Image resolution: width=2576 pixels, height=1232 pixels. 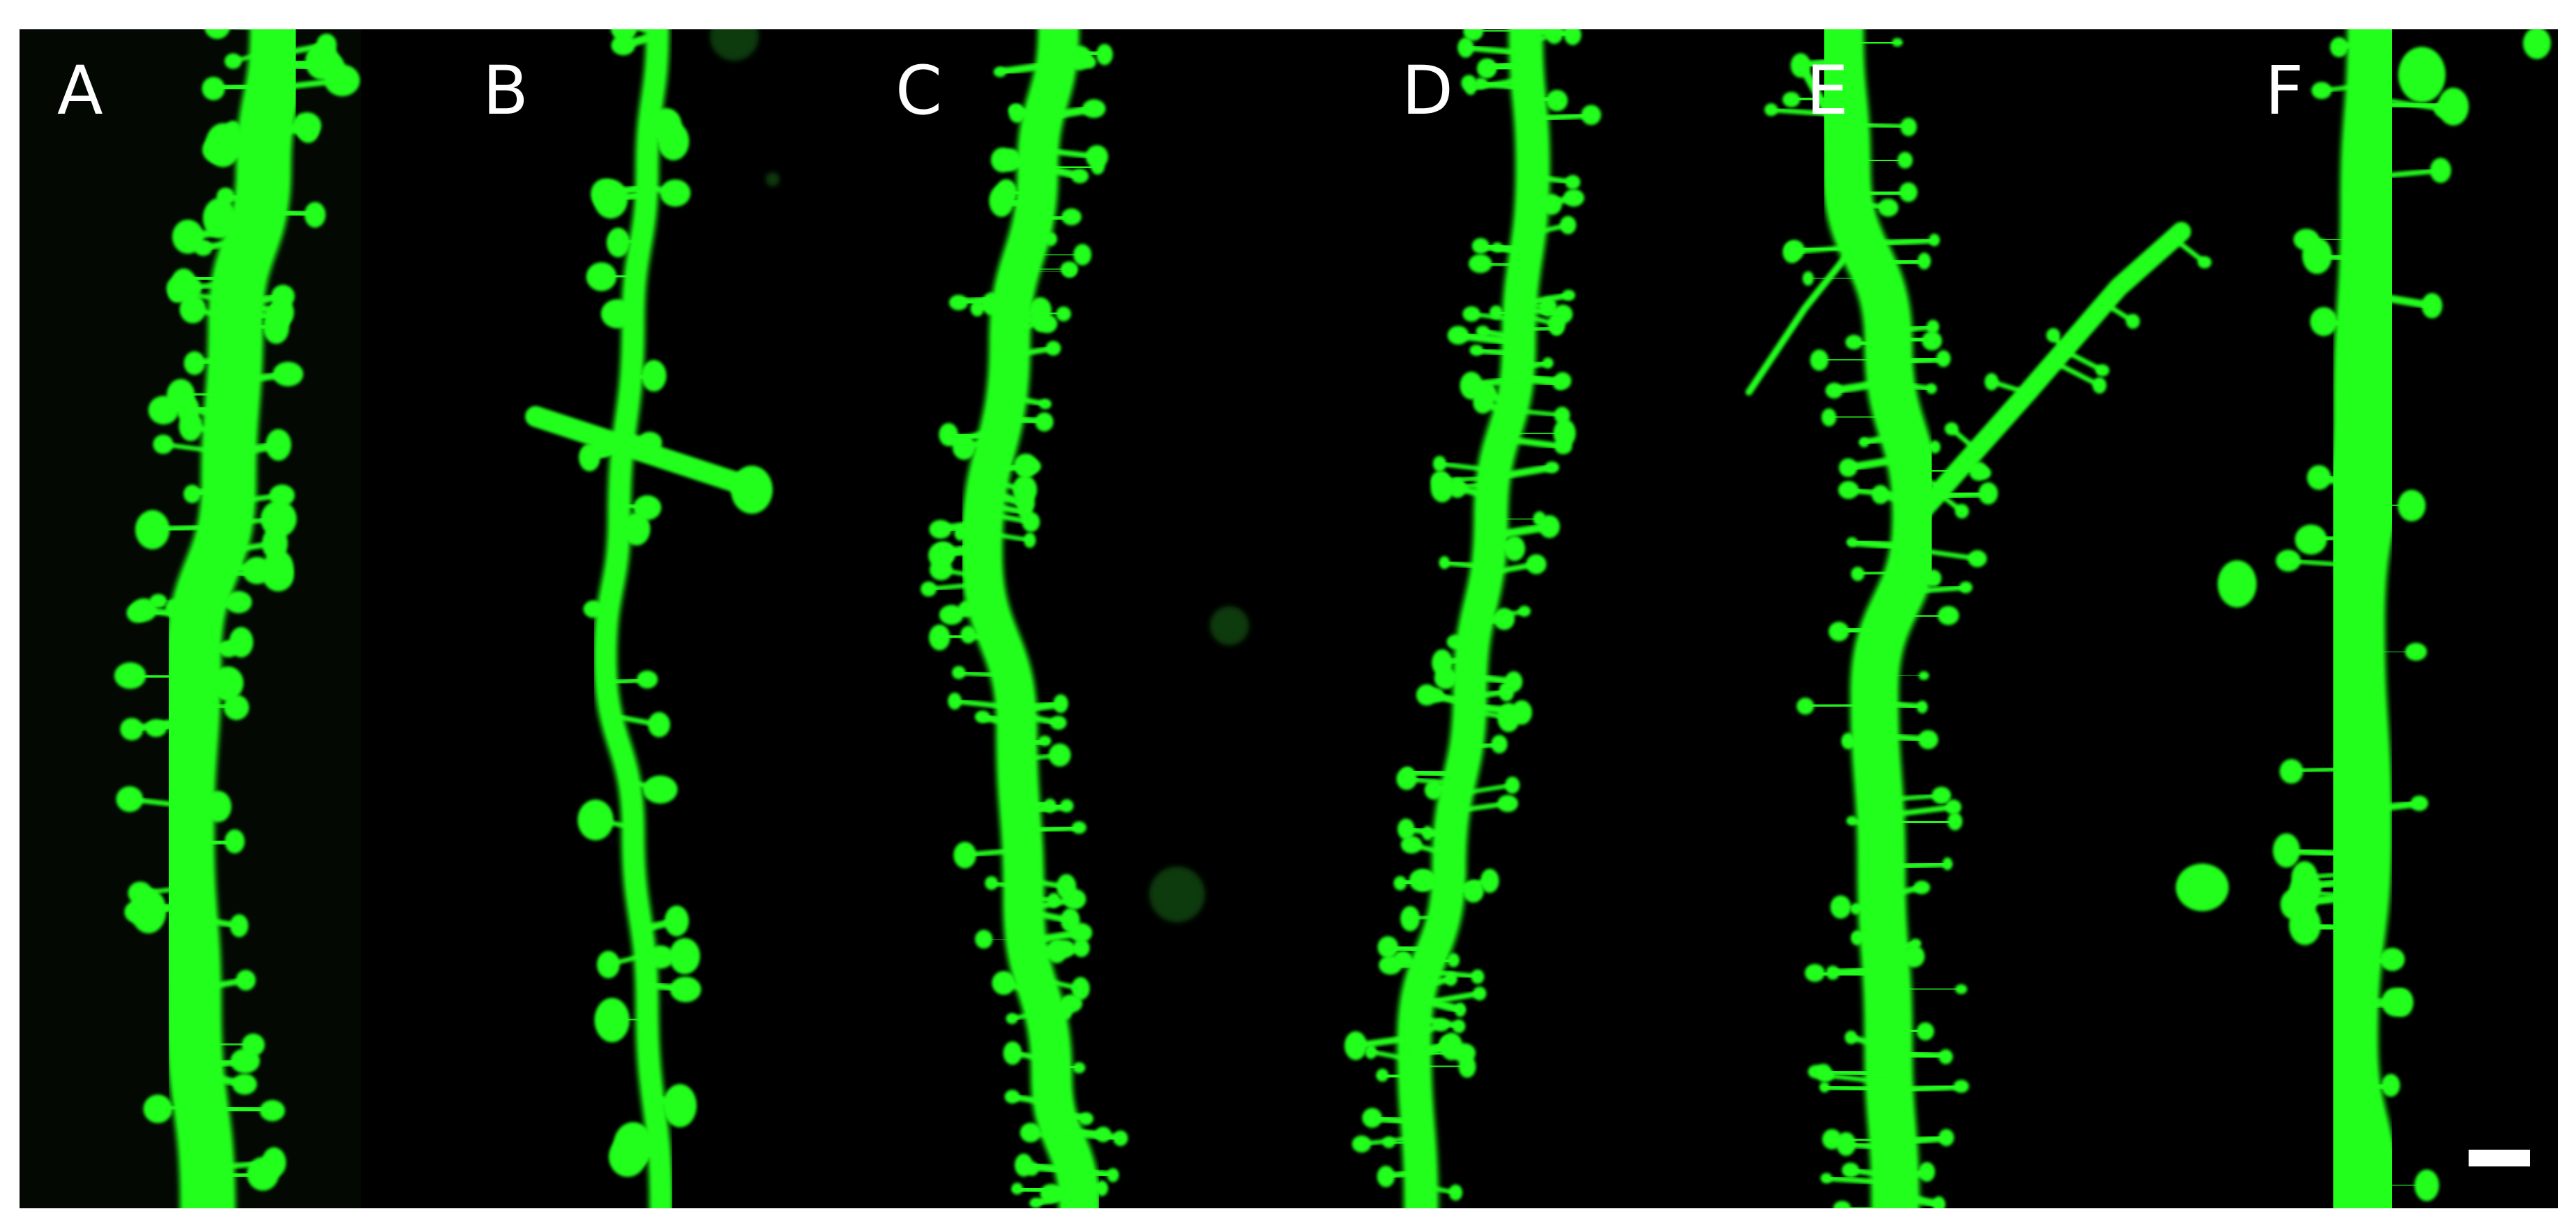 I want to click on dendrite-e-upper-branch, so click(x=1822, y=103).